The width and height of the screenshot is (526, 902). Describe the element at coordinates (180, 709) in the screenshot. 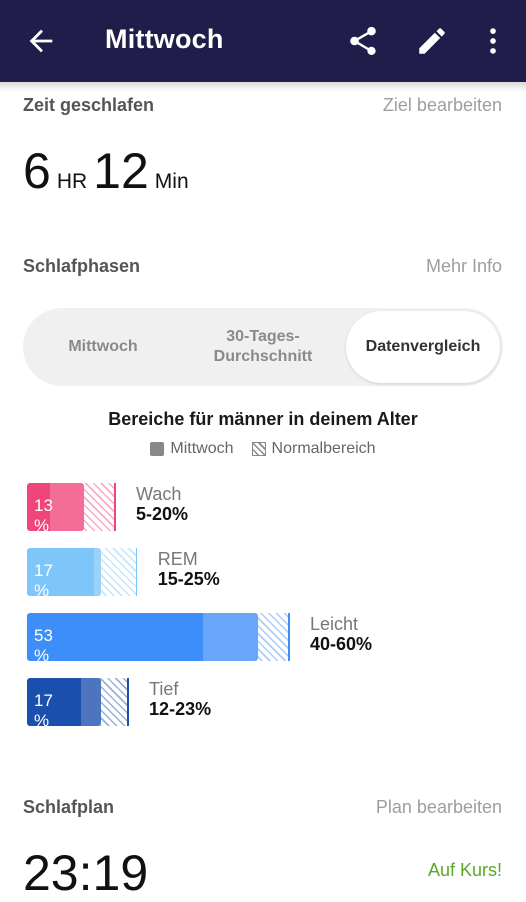

I see `stage-range-deep: 12-23%` at that location.